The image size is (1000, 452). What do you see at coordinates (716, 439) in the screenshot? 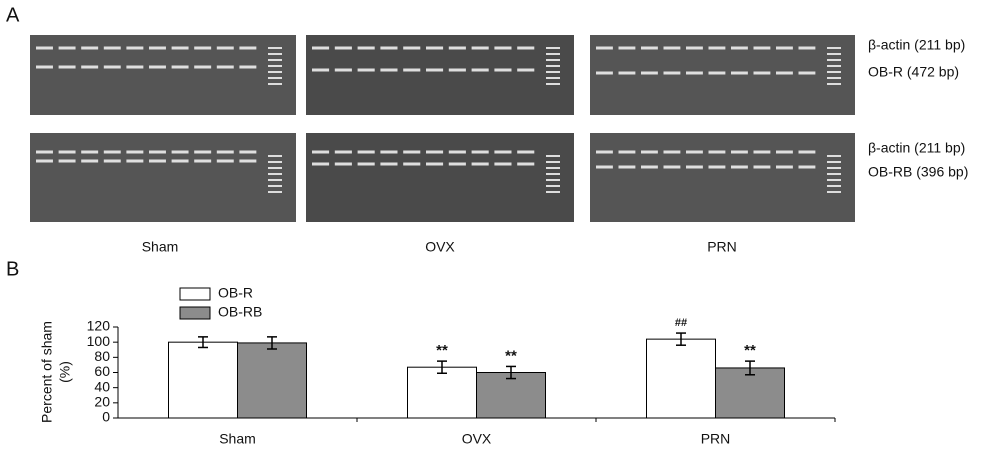
I see `x-tick-label: PRN` at bounding box center [716, 439].